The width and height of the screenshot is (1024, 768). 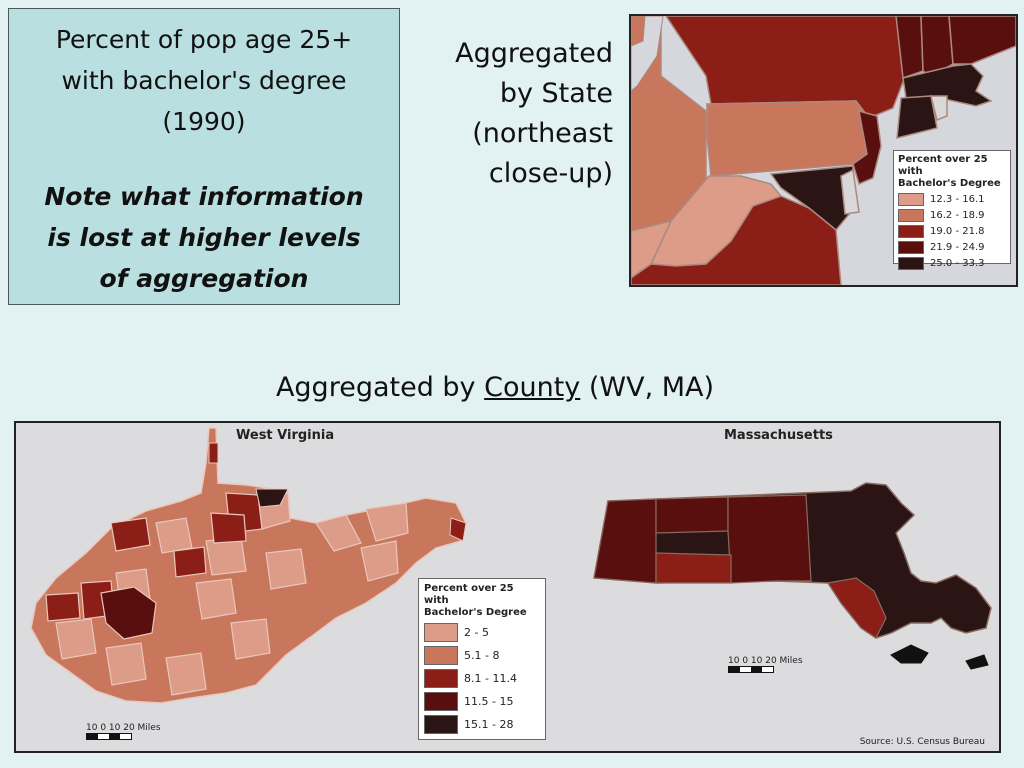 What do you see at coordinates (949, 183) in the screenshot?
I see `state-legend-title-2: Bachelor's Degree` at bounding box center [949, 183].